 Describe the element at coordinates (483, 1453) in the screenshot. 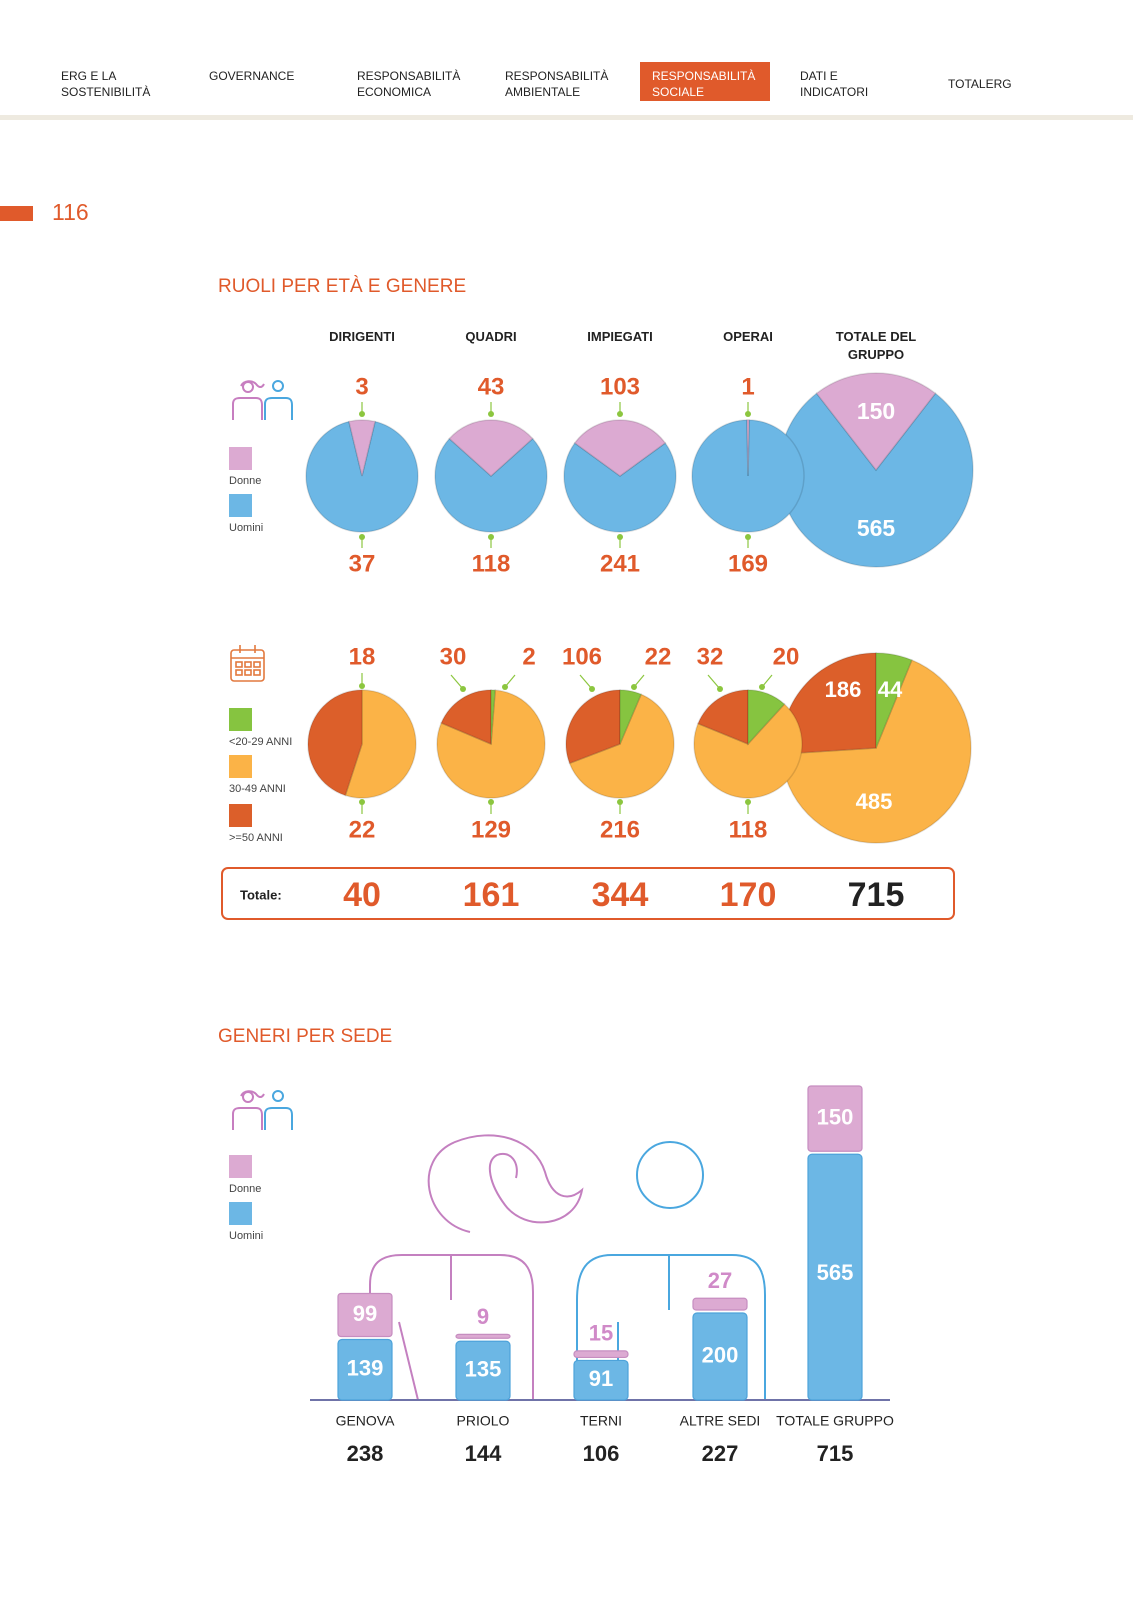

I see `total-value: 144` at that location.